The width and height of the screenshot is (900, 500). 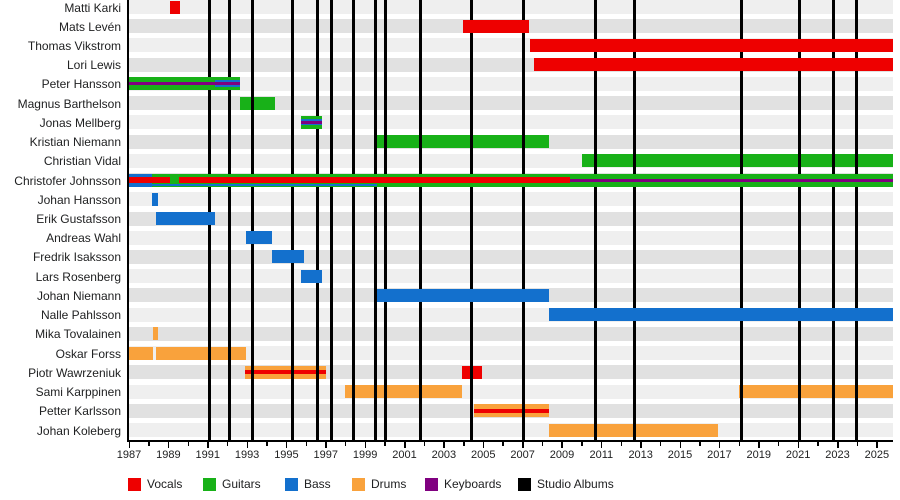 What do you see at coordinates (78, 430) in the screenshot?
I see `member-name: Johan Koleberg` at bounding box center [78, 430].